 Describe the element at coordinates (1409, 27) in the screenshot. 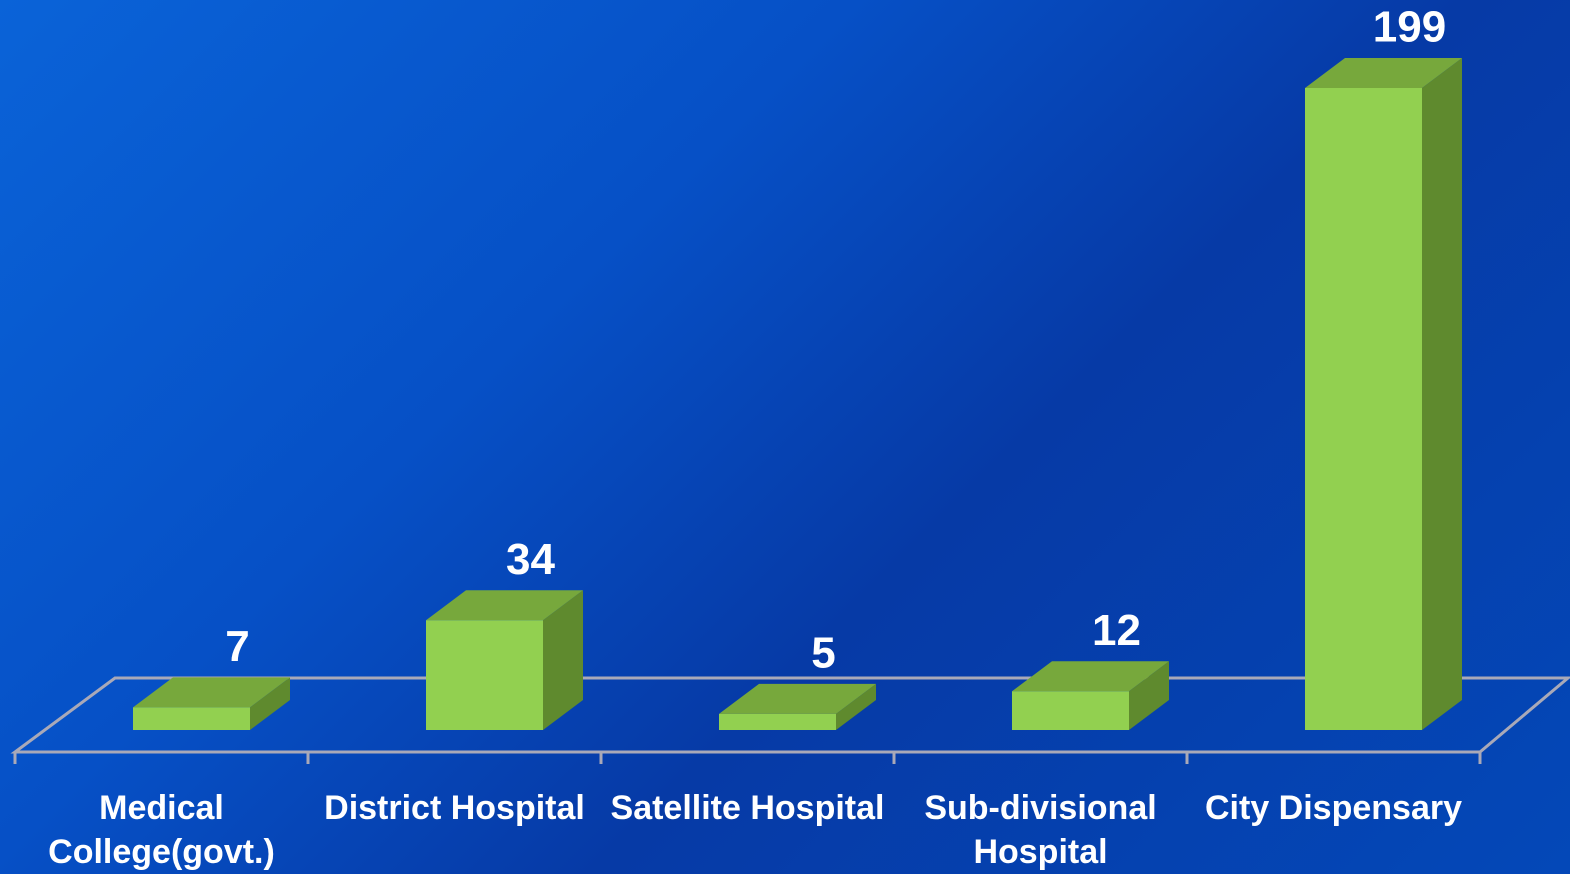

I see `value-label: 199` at that location.